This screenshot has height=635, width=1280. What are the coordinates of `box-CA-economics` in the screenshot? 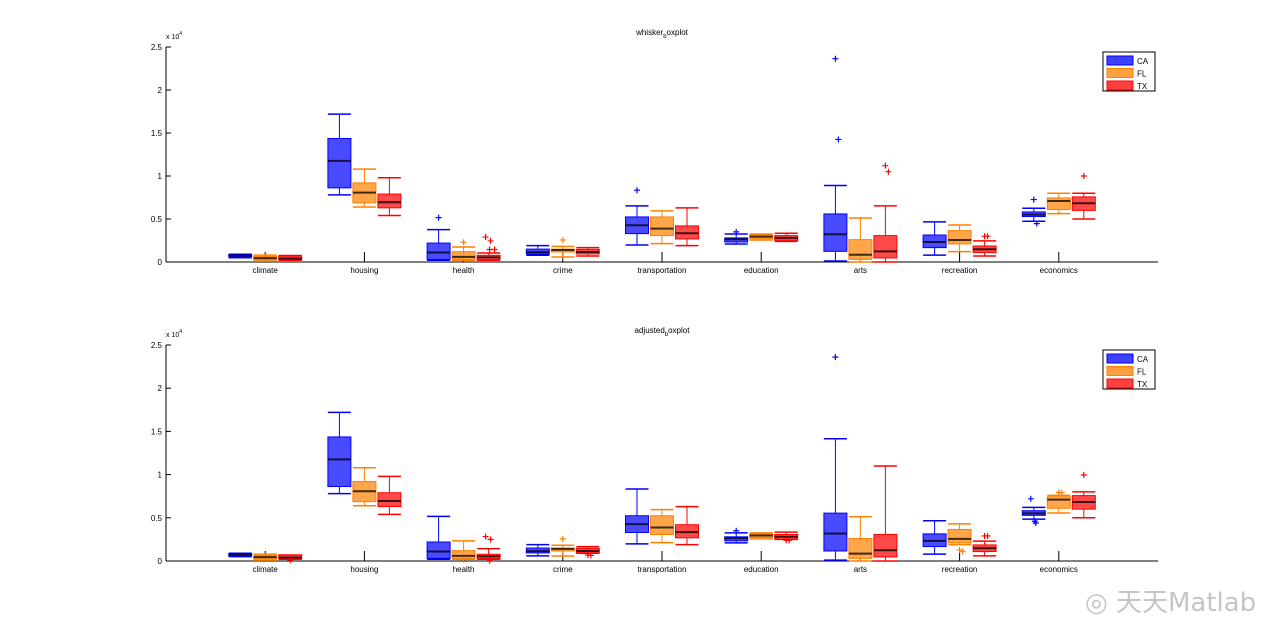 It's located at (1033, 510).